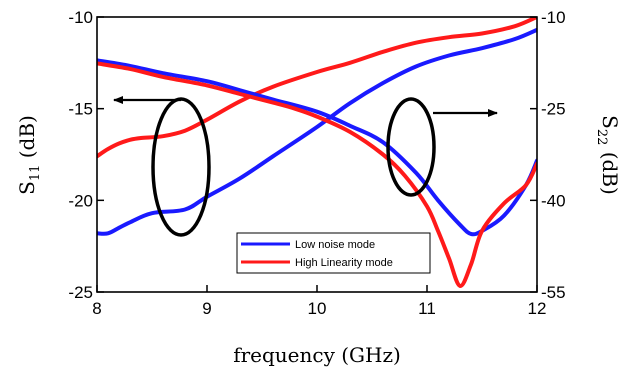 This screenshot has height=370, width=638. What do you see at coordinates (411, 147) in the screenshot?
I see `s22-group-ellipse` at bounding box center [411, 147].